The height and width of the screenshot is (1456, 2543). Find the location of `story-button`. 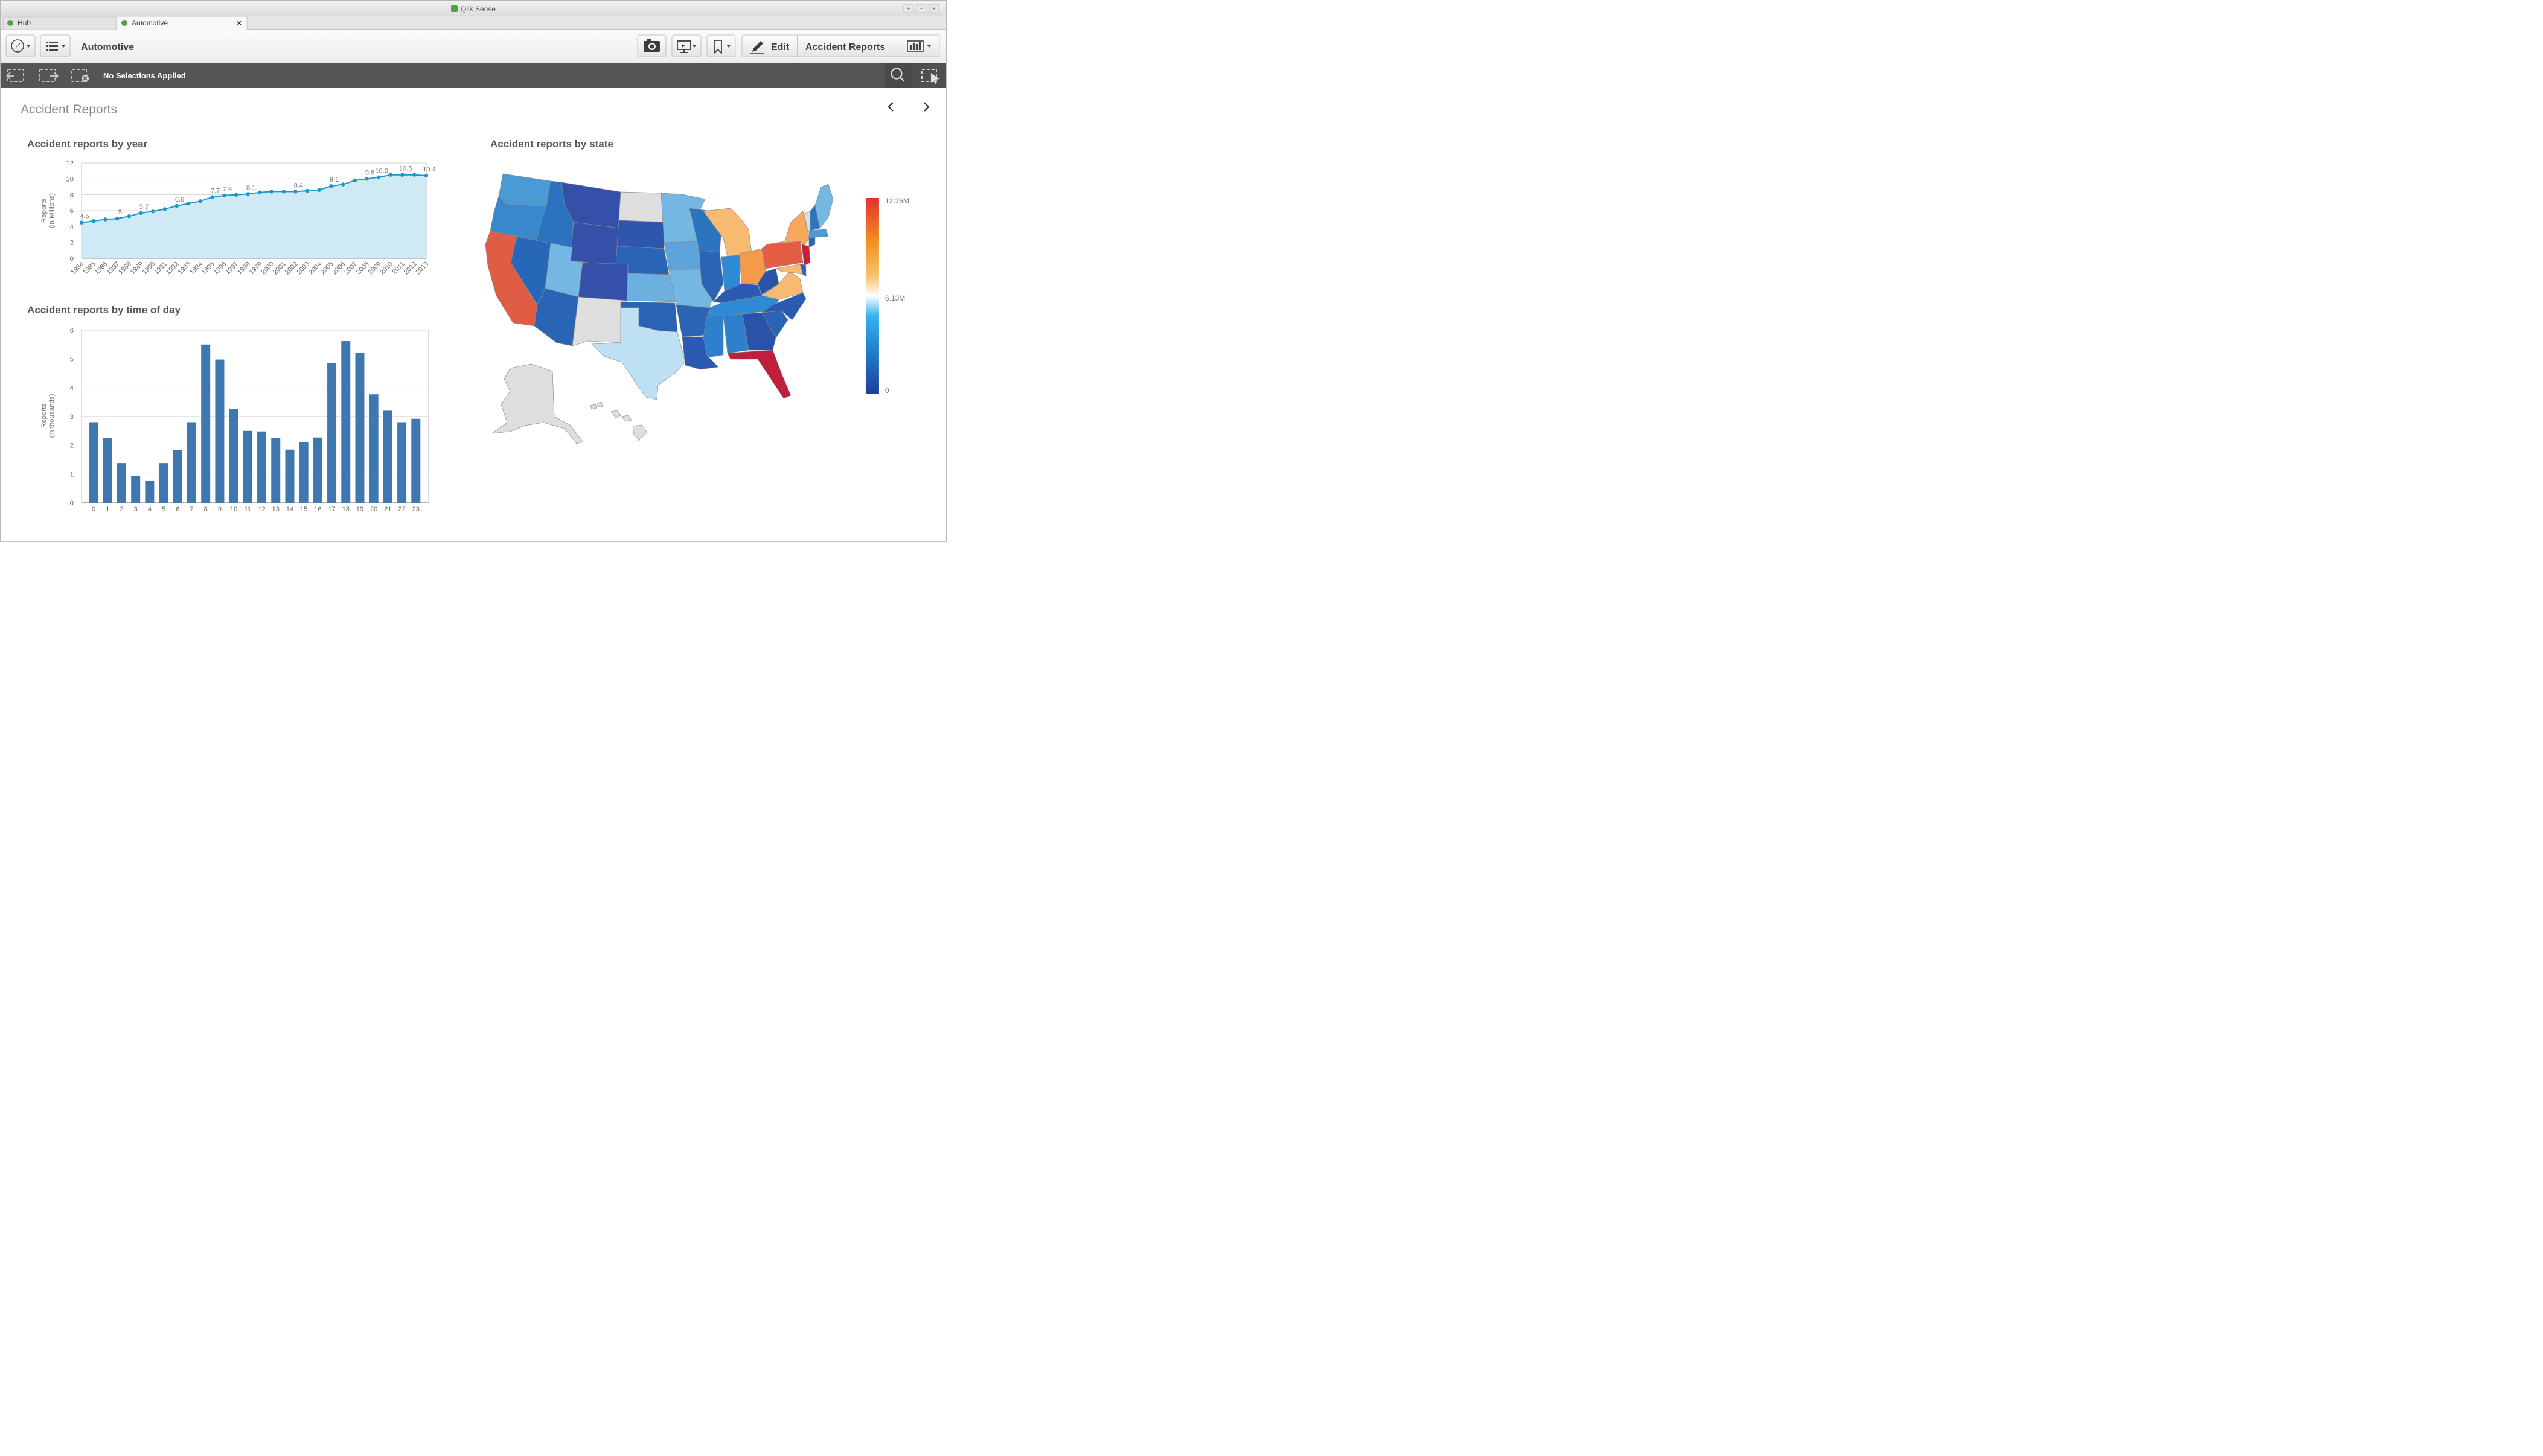

story-button is located at coordinates (686, 45).